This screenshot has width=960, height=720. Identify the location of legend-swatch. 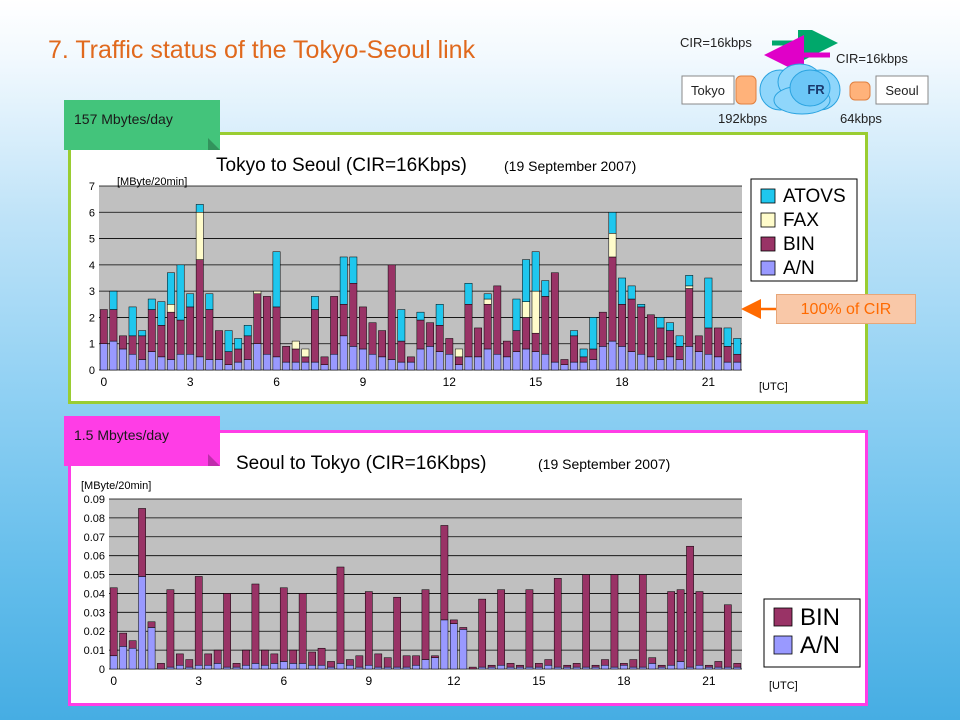
(783, 645).